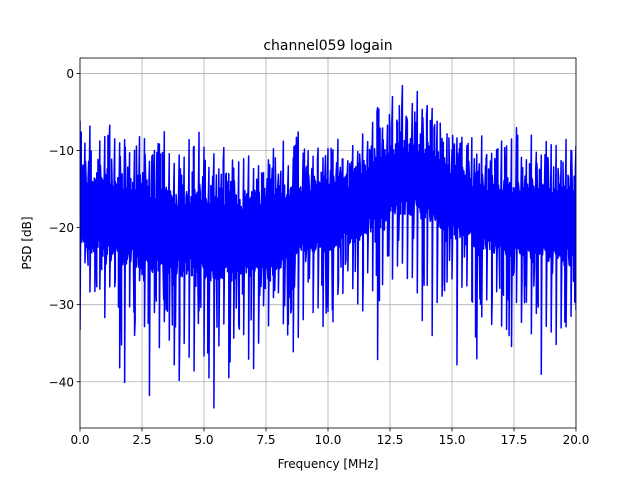 This screenshot has height=480, width=640. I want to click on y-tick-label: −10, so click(61, 151).